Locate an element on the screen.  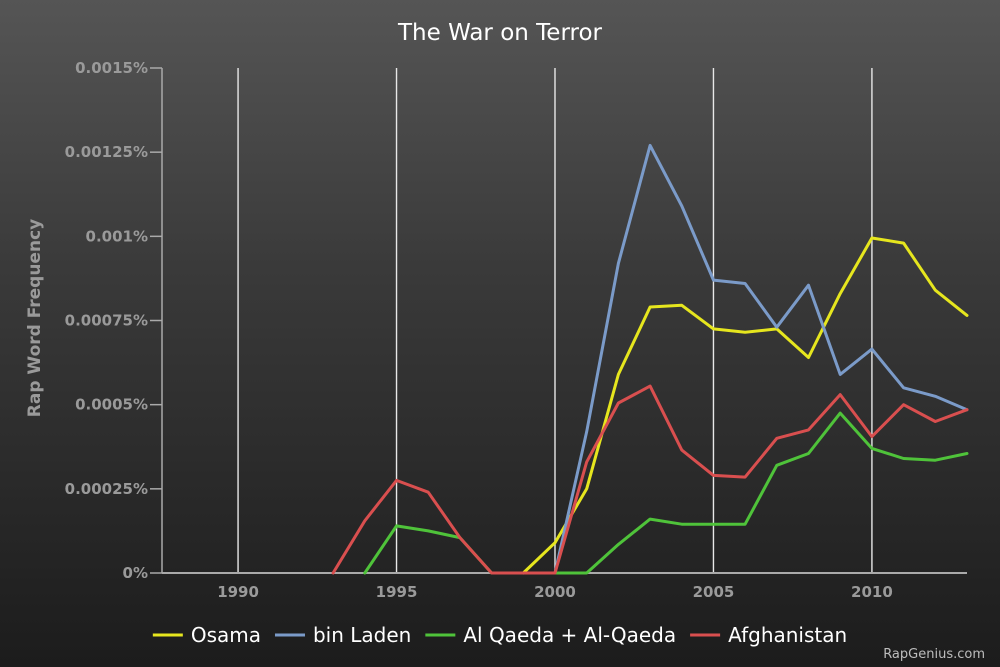
y-tick-label: 0% is located at coordinates (135, 573).